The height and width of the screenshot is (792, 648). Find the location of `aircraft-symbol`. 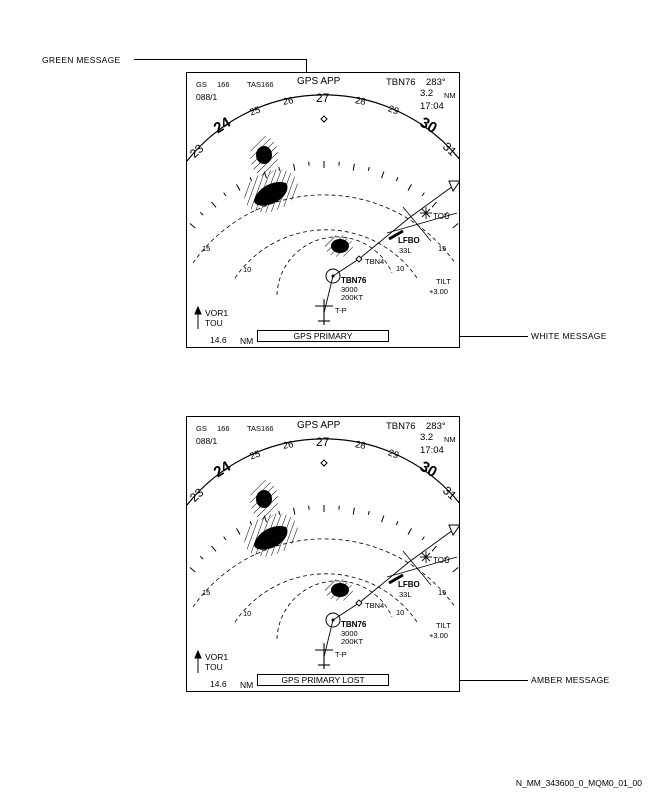

aircraft-symbol is located at coordinates (453, 186).